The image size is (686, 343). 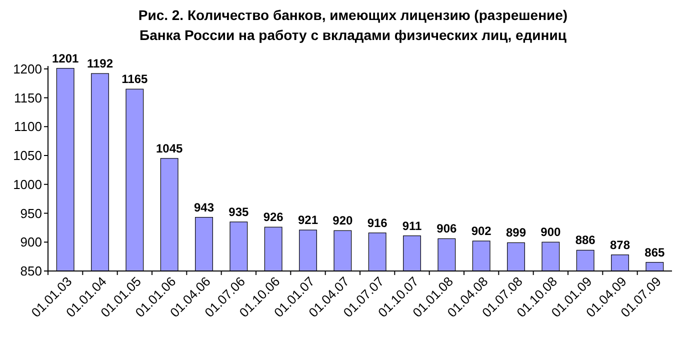 What do you see at coordinates (342, 221) in the screenshot?
I see `data-label: 920` at bounding box center [342, 221].